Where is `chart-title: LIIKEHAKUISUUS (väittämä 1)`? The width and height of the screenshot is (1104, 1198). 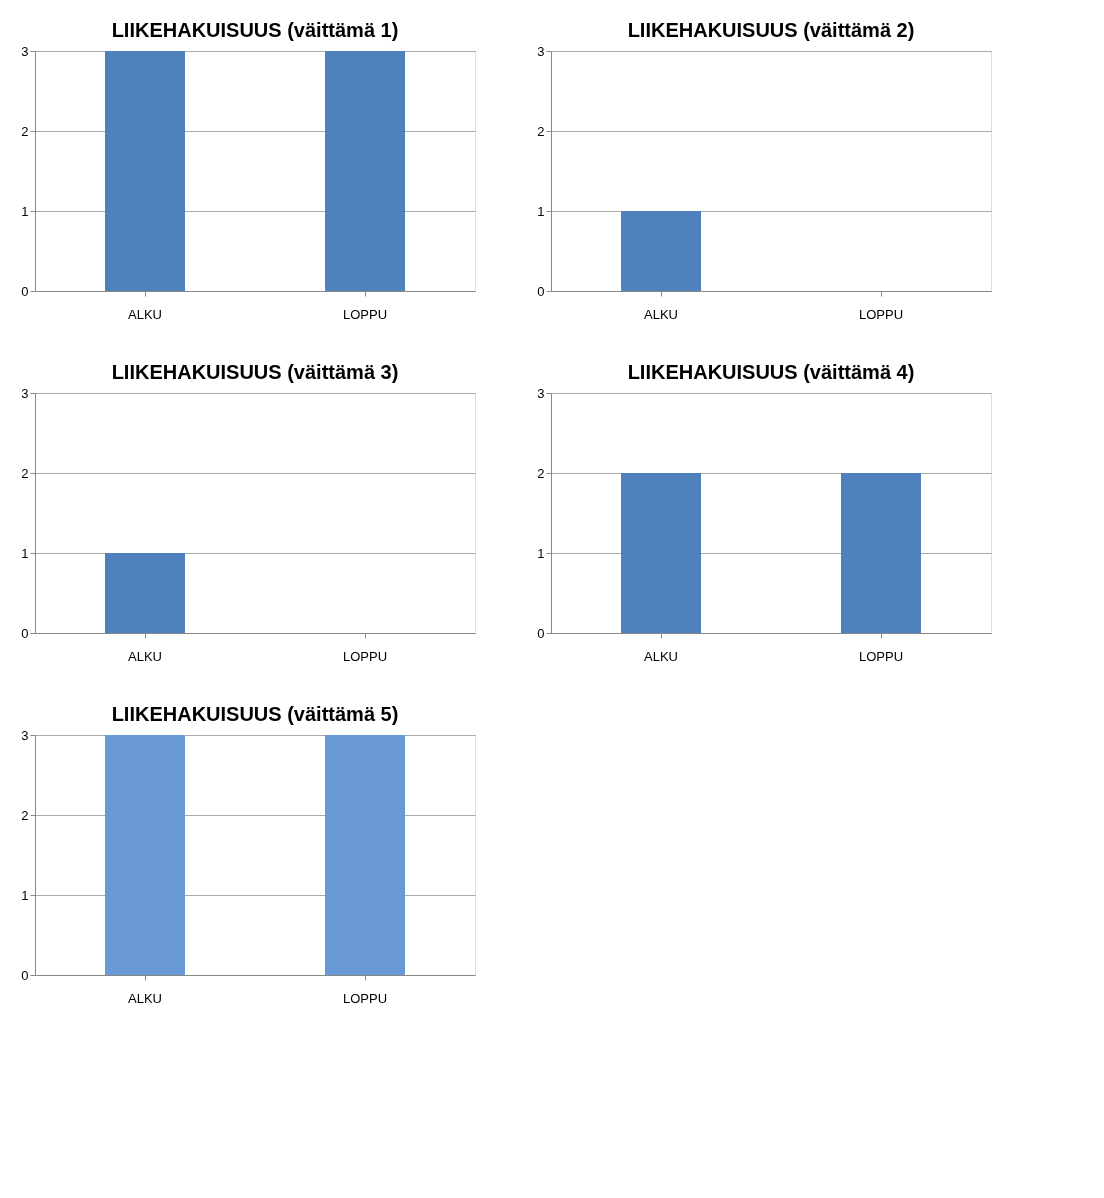 chart-title: LIIKEHAKUISUUS (väittämä 1) is located at coordinates (255, 30).